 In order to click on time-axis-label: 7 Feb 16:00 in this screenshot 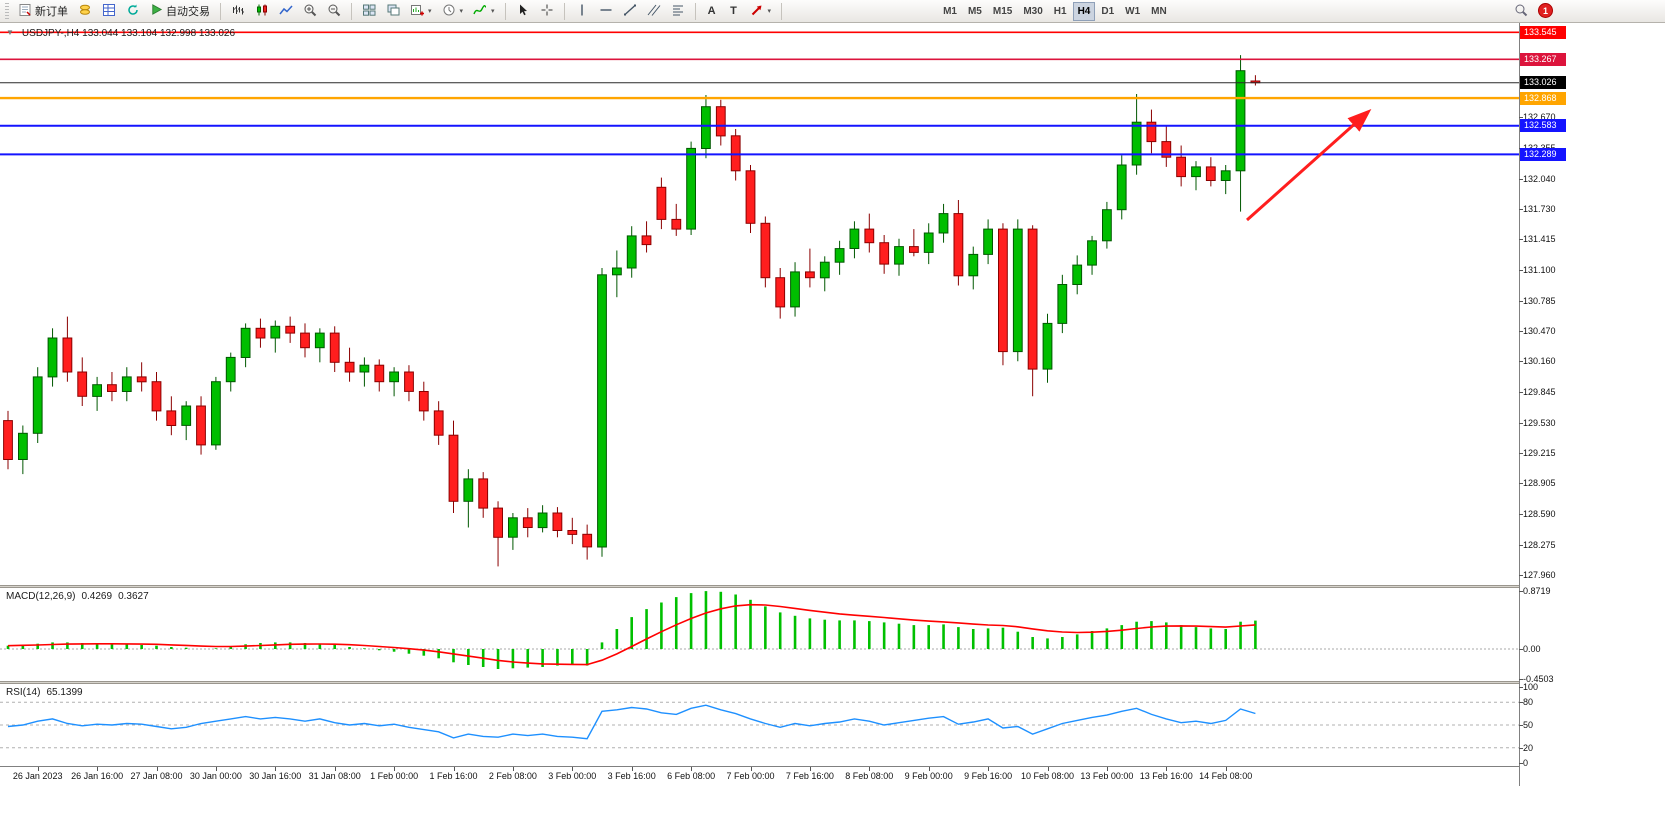, I will do `click(809, 776)`.